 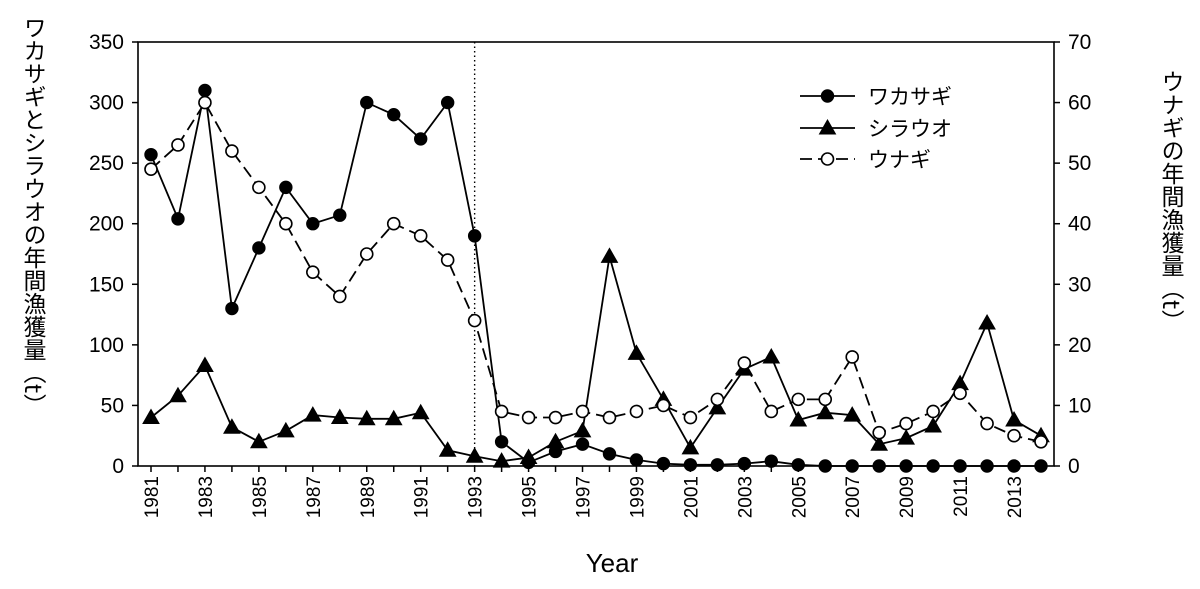 I want to click on left-y-tick-label: 50, so click(x=112, y=405).